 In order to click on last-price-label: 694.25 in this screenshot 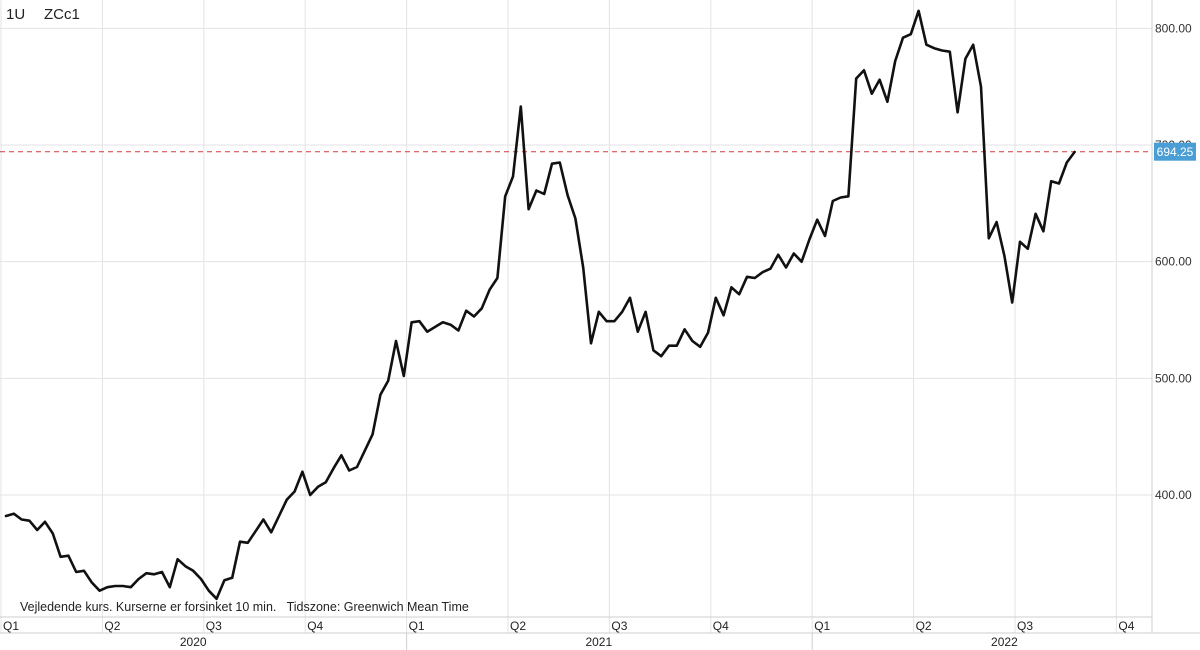, I will do `click(1175, 152)`.